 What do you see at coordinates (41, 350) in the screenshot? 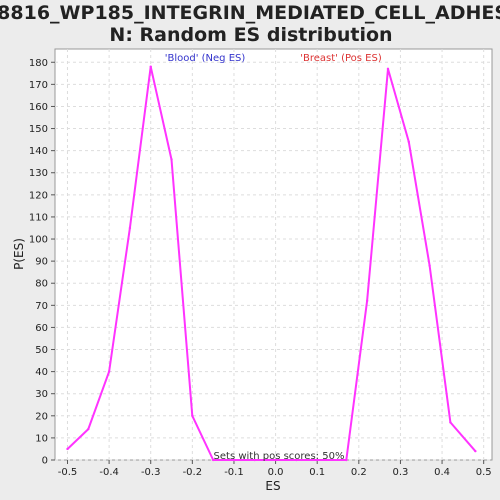
I see `y-tick-label: 50` at bounding box center [41, 350].